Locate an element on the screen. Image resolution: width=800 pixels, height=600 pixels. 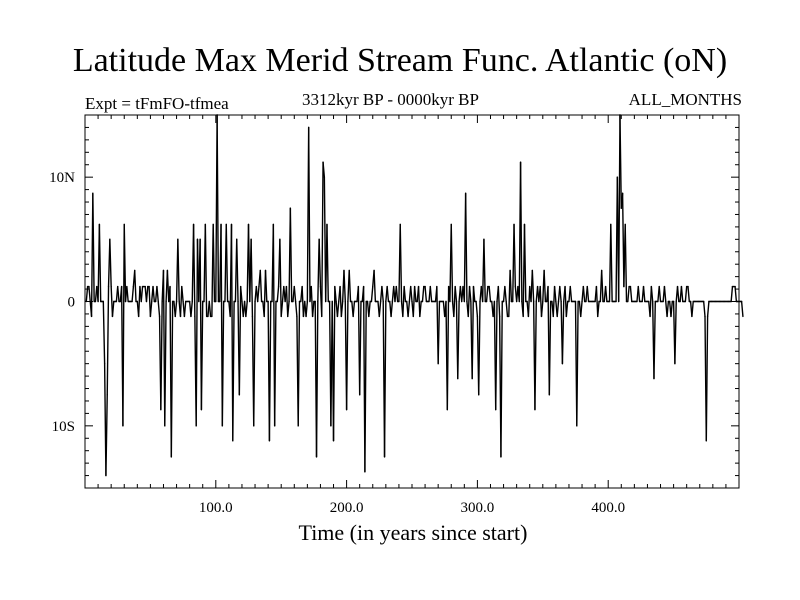
x-tick-label: 300.0 is located at coordinates (478, 508).